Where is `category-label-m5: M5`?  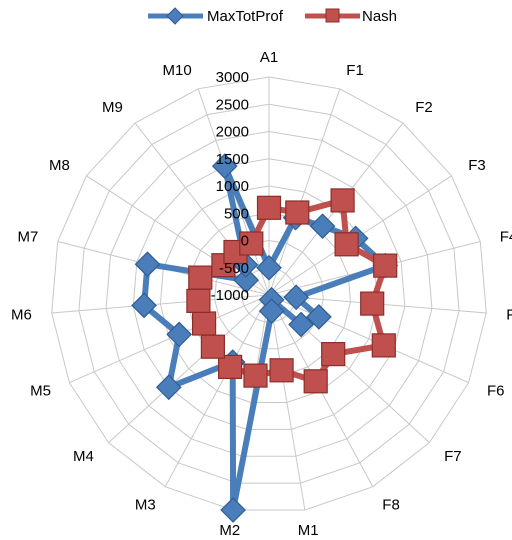 category-label-m5: M5 is located at coordinates (40, 391).